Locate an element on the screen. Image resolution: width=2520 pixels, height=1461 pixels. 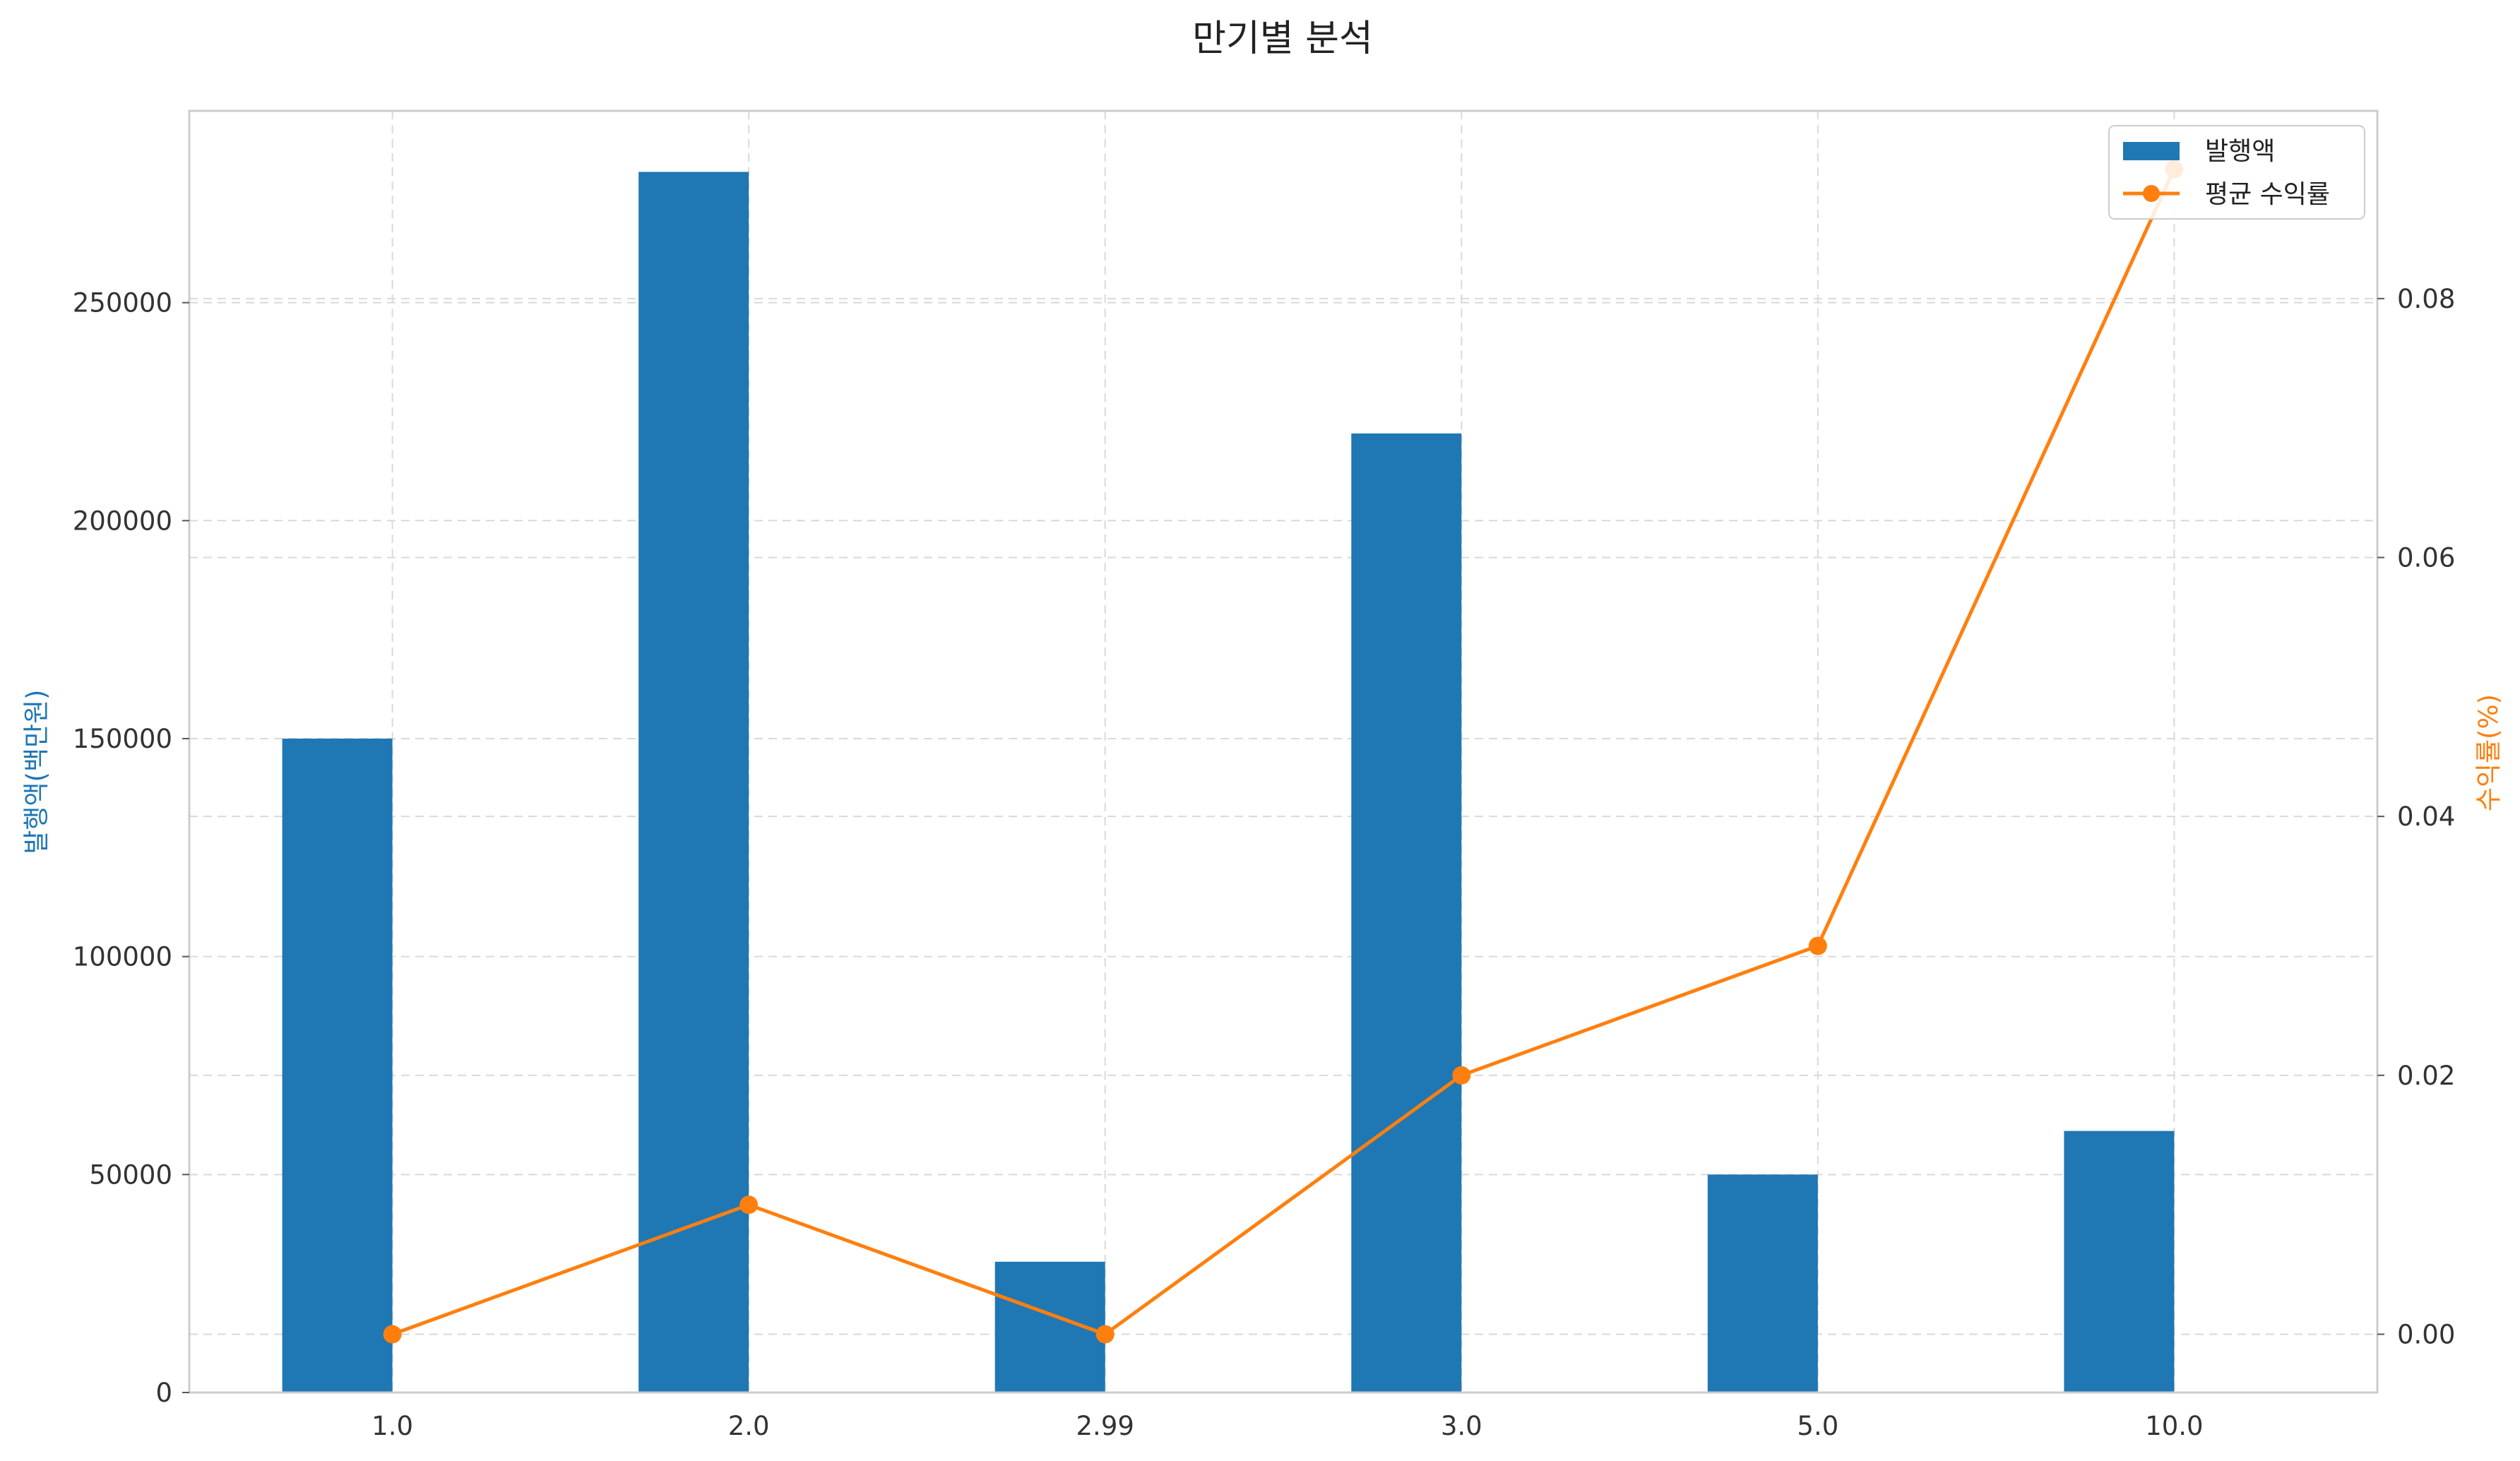
y-right-tick-label: 0.06 is located at coordinates (2426, 558).